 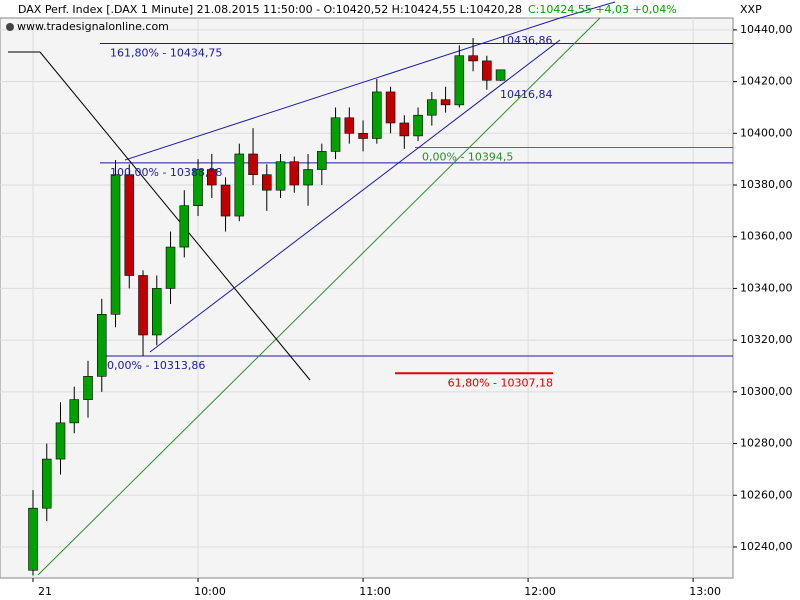 I want to click on y-tick-label: 10380,00, so click(x=766, y=184).